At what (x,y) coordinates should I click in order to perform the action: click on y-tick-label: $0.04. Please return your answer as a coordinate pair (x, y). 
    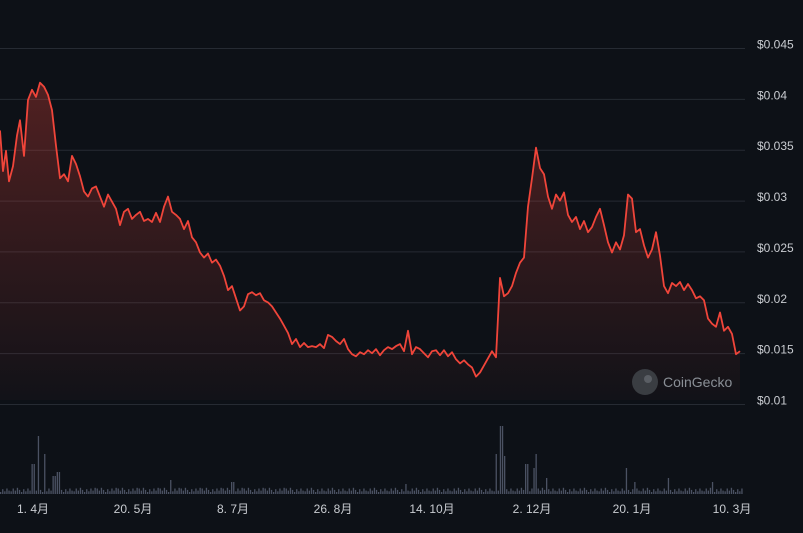
    Looking at the image, I should click on (772, 95).